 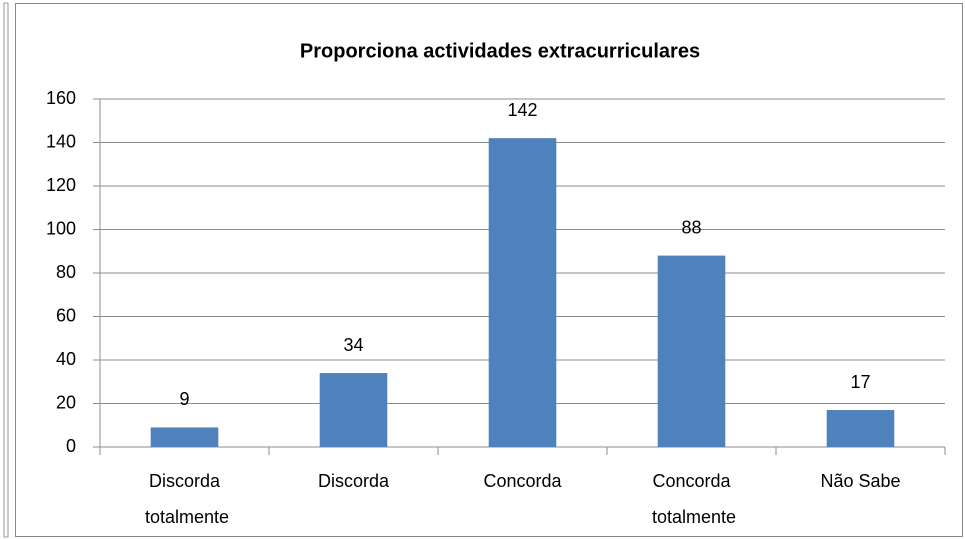 What do you see at coordinates (860, 481) in the screenshot?
I see `x-tick-label: Não Sabe` at bounding box center [860, 481].